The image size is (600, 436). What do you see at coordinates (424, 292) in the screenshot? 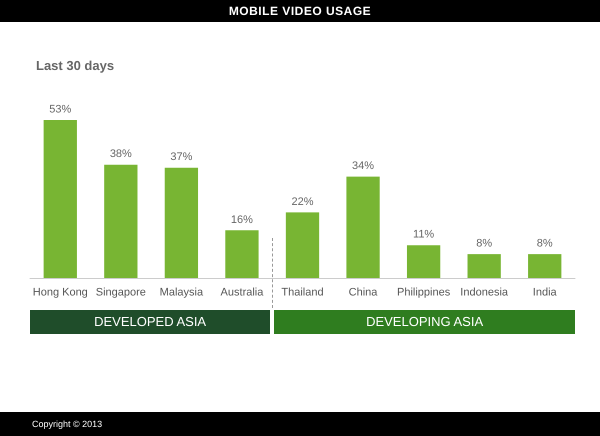
I see `x-tick-label: Philippines` at bounding box center [424, 292].